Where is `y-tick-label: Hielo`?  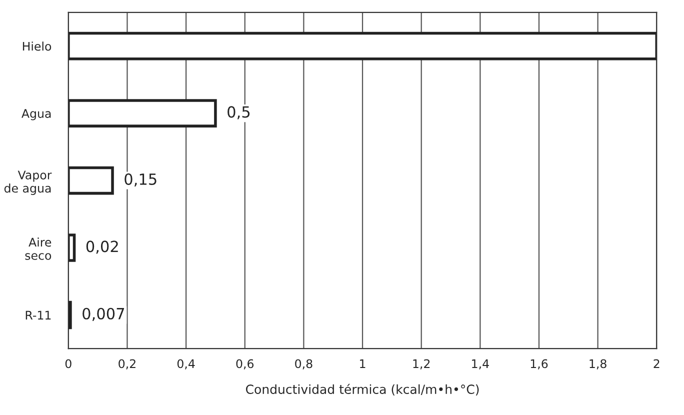
y-tick-label: Hielo is located at coordinates (37, 46).